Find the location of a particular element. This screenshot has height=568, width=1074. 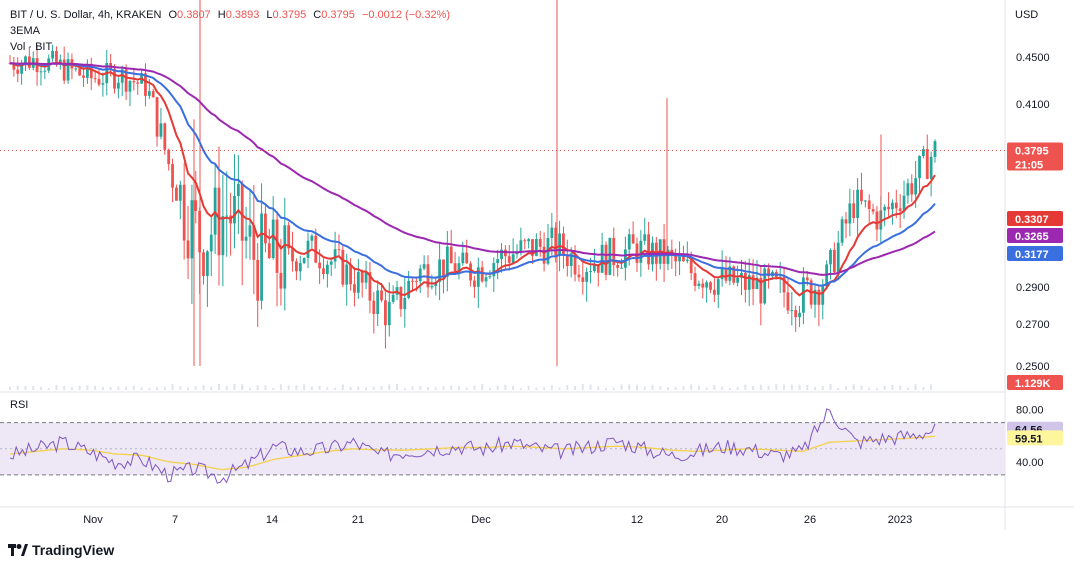

price-tick-label: 0.4500 is located at coordinates (1033, 58).